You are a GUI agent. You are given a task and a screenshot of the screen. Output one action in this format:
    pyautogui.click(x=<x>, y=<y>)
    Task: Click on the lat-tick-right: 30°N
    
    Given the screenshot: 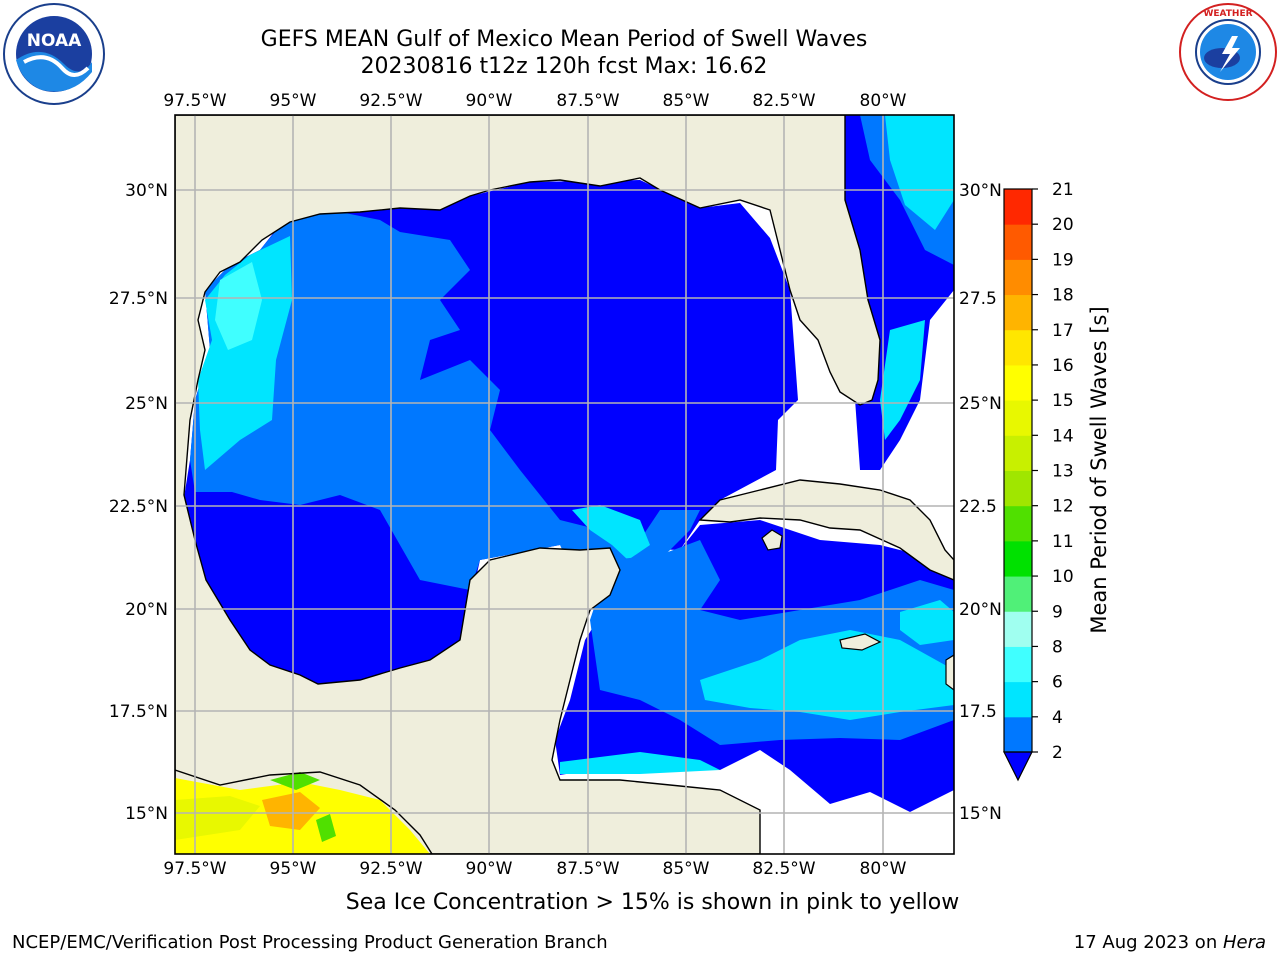 What is the action you would take?
    pyautogui.click(x=980, y=191)
    